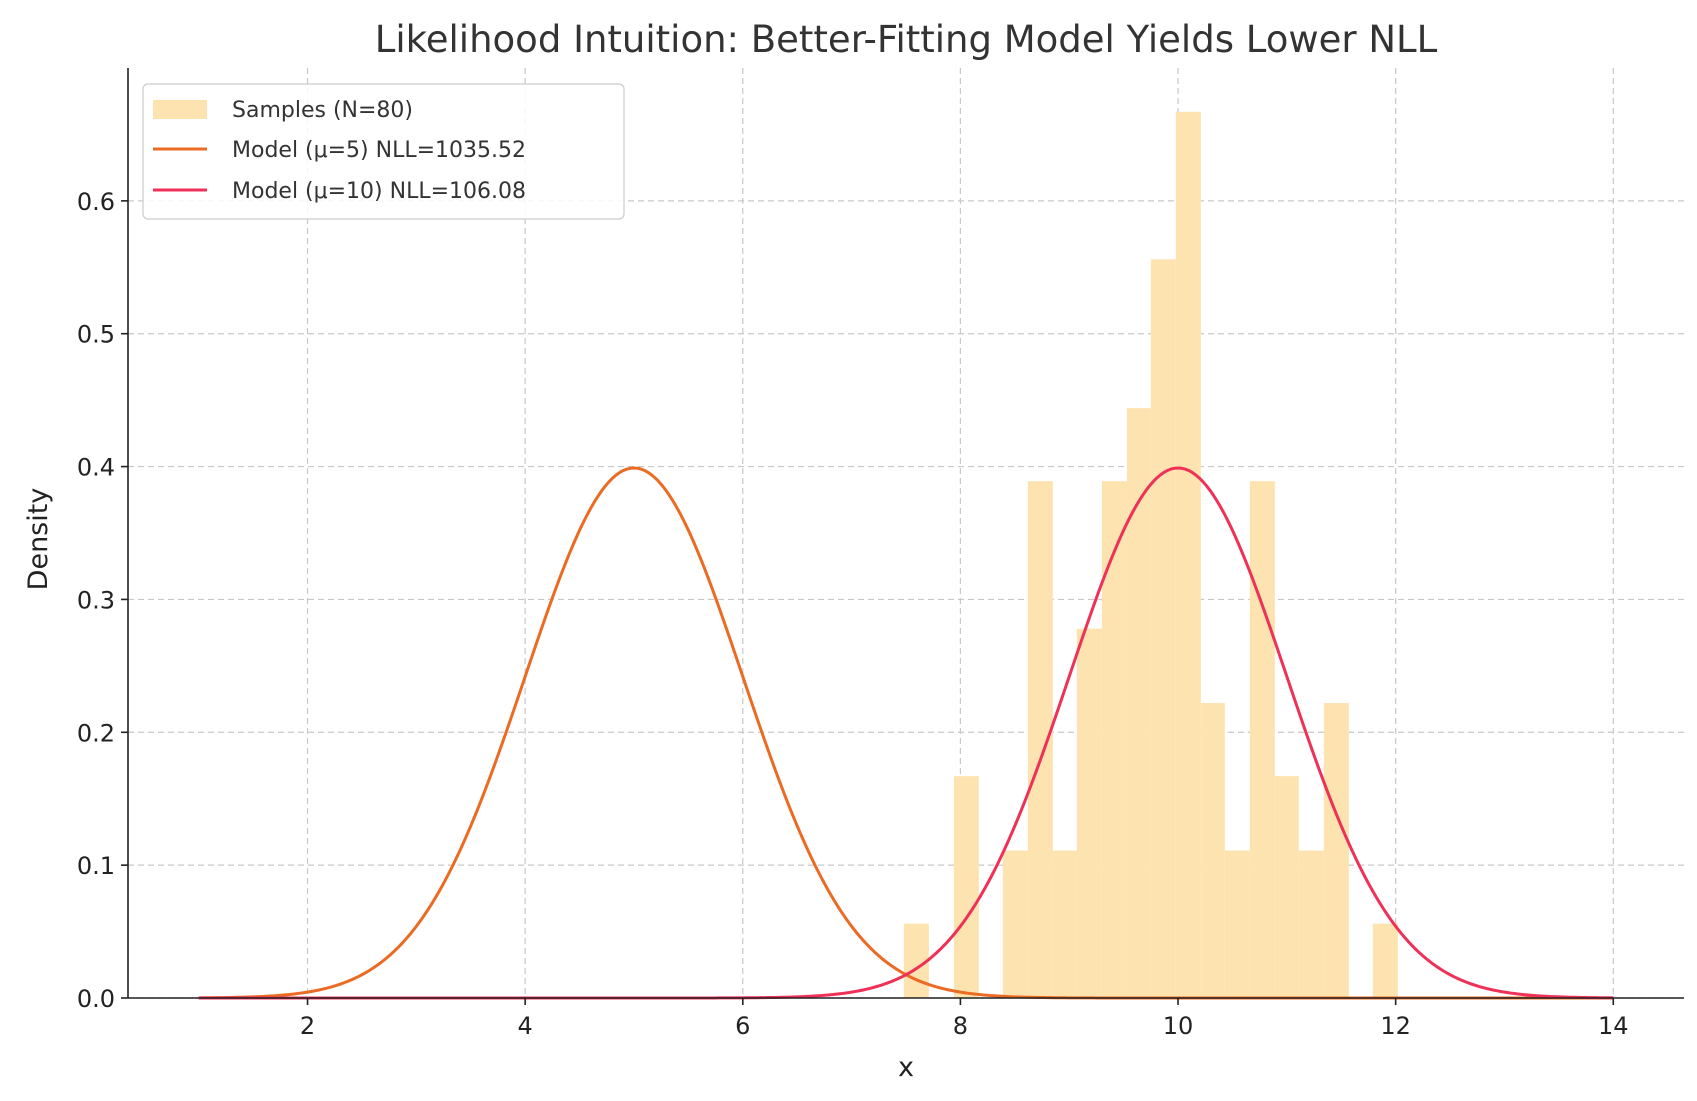 This screenshot has height=1101, width=1697. Describe the element at coordinates (96, 600) in the screenshot. I see `y-tick-label: 0.3` at that location.